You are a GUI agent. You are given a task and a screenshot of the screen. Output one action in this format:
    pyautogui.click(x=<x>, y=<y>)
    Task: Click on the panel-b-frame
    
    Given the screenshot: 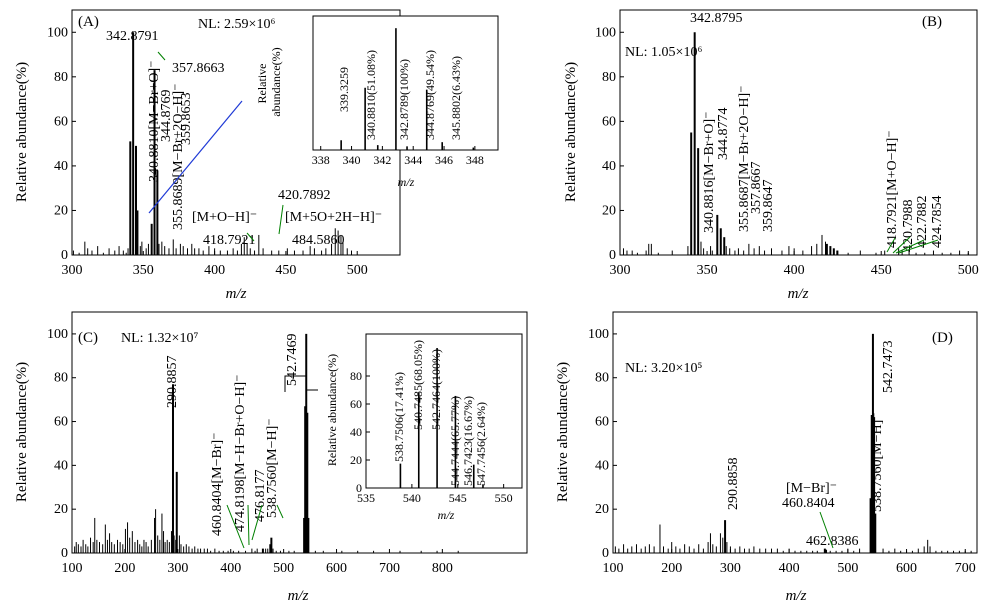 What is the action you would take?
    pyautogui.click(x=798, y=132)
    